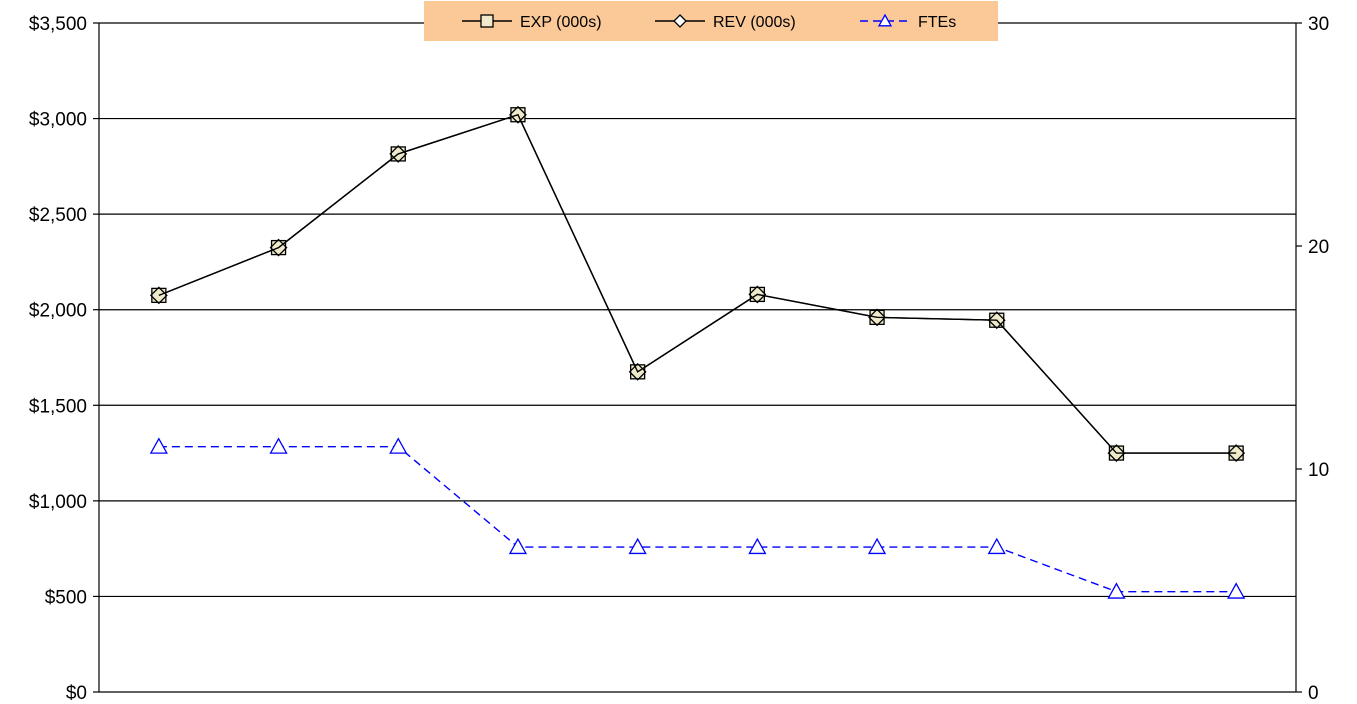 The image size is (1357, 704). What do you see at coordinates (711, 21) in the screenshot?
I see `legend: EXP (000s) REV (000s) FTEs` at bounding box center [711, 21].